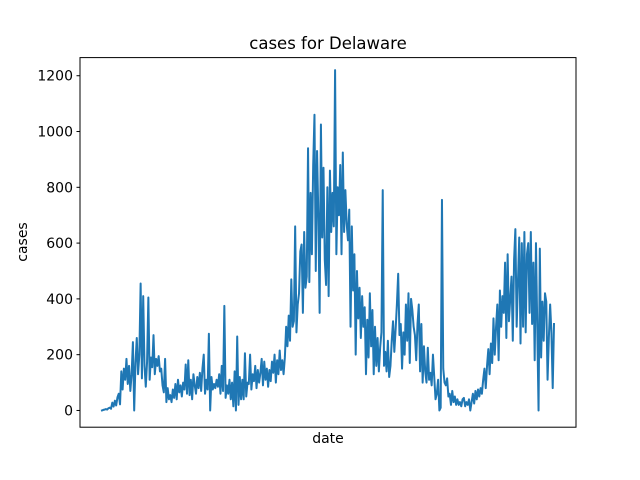 This screenshot has width=640, height=480. What do you see at coordinates (59, 356) in the screenshot?
I see `y-tick-label: 200` at bounding box center [59, 356].